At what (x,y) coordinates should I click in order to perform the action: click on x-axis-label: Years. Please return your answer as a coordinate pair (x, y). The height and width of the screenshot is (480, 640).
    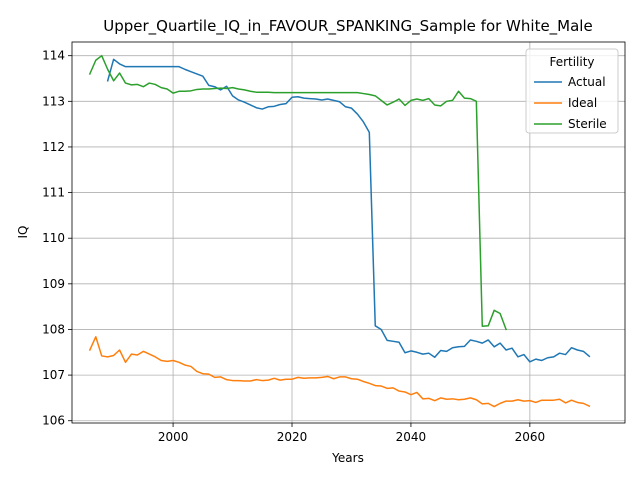
    Looking at the image, I should click on (347, 458).